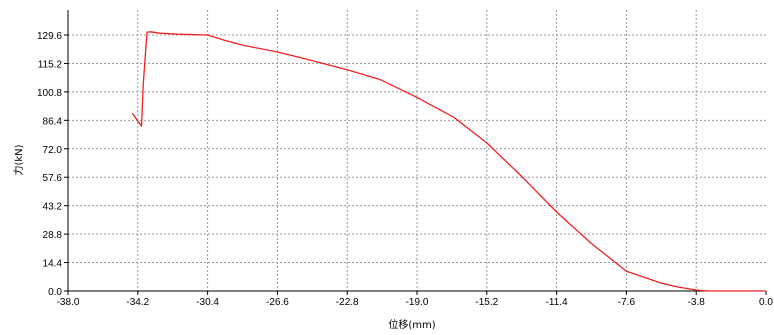 The width and height of the screenshot is (774, 335). What do you see at coordinates (697, 302) in the screenshot?
I see `x-tick-label: -3.8` at bounding box center [697, 302].